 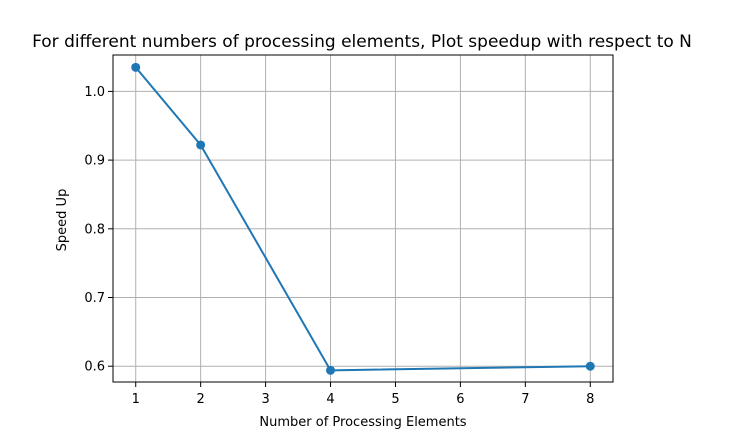 What do you see at coordinates (525, 399) in the screenshot?
I see `x-tick-label: 7` at bounding box center [525, 399].